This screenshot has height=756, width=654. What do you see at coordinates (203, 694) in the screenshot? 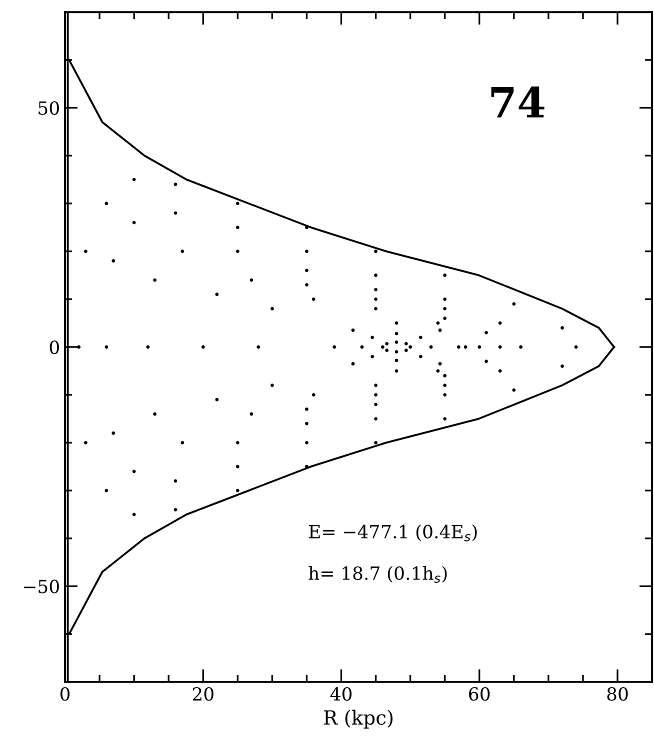
I see `x-tick-label: 20` at bounding box center [203, 694].